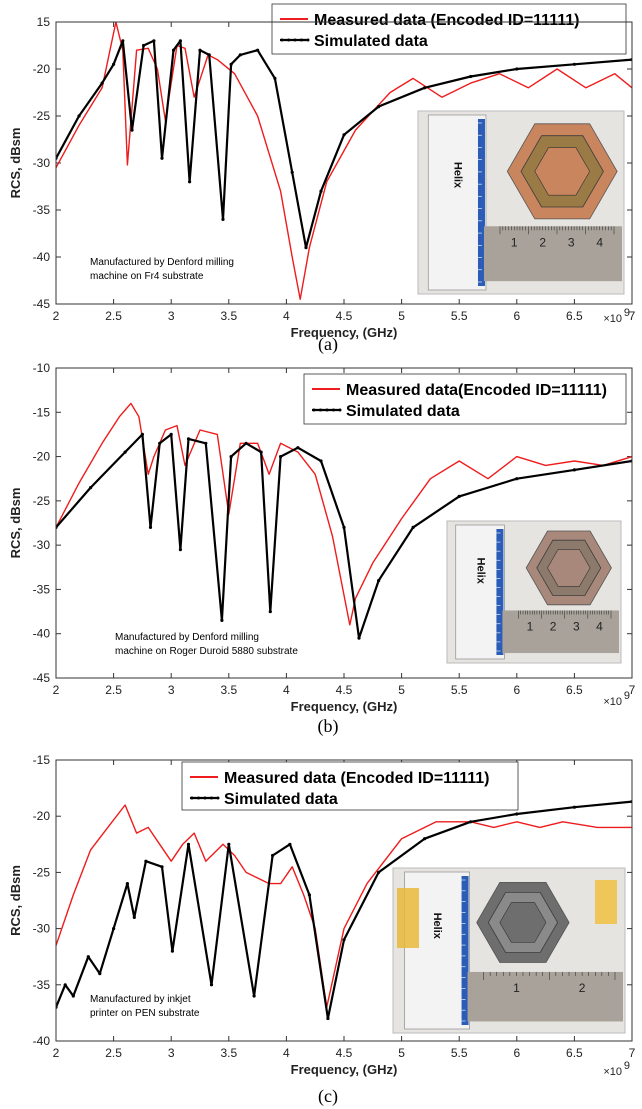 This screenshot has width=642, height=1109. I want to click on chart-2-y-tick-label: -10, so click(42, 368).